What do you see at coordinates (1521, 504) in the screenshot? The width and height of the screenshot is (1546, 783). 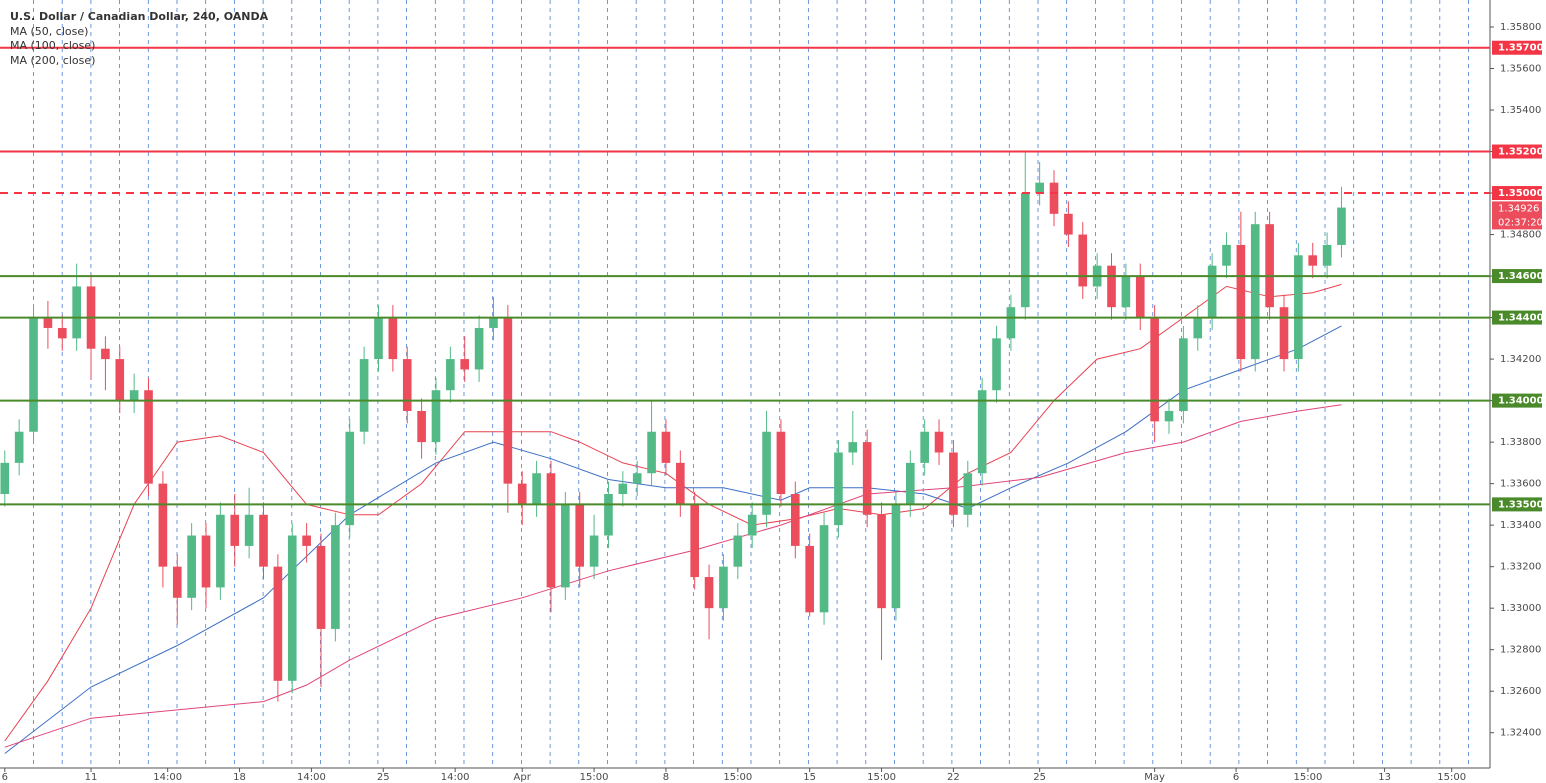 I see `level-tag-label: 1.33500` at bounding box center [1521, 504].